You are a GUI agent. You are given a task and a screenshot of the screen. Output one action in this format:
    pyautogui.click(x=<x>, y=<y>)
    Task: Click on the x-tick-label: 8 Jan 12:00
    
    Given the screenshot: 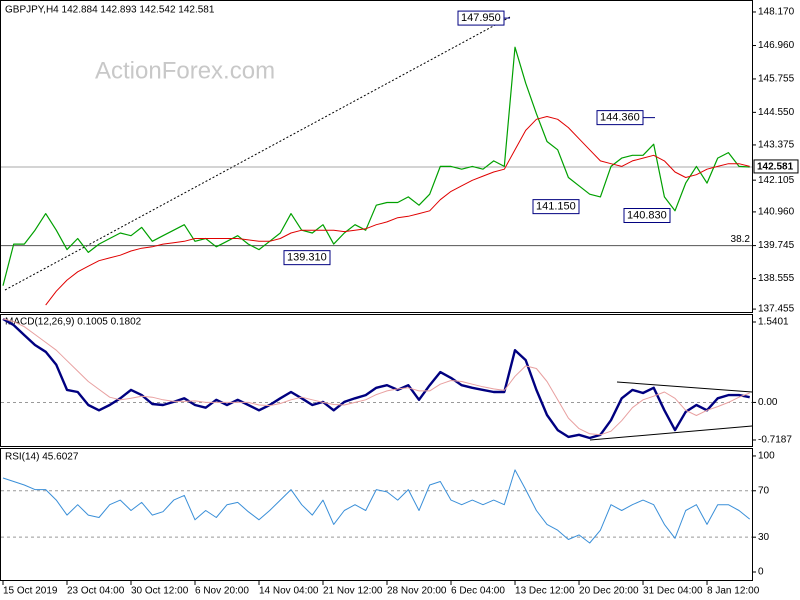 What is the action you would take?
    pyautogui.click(x=733, y=591)
    